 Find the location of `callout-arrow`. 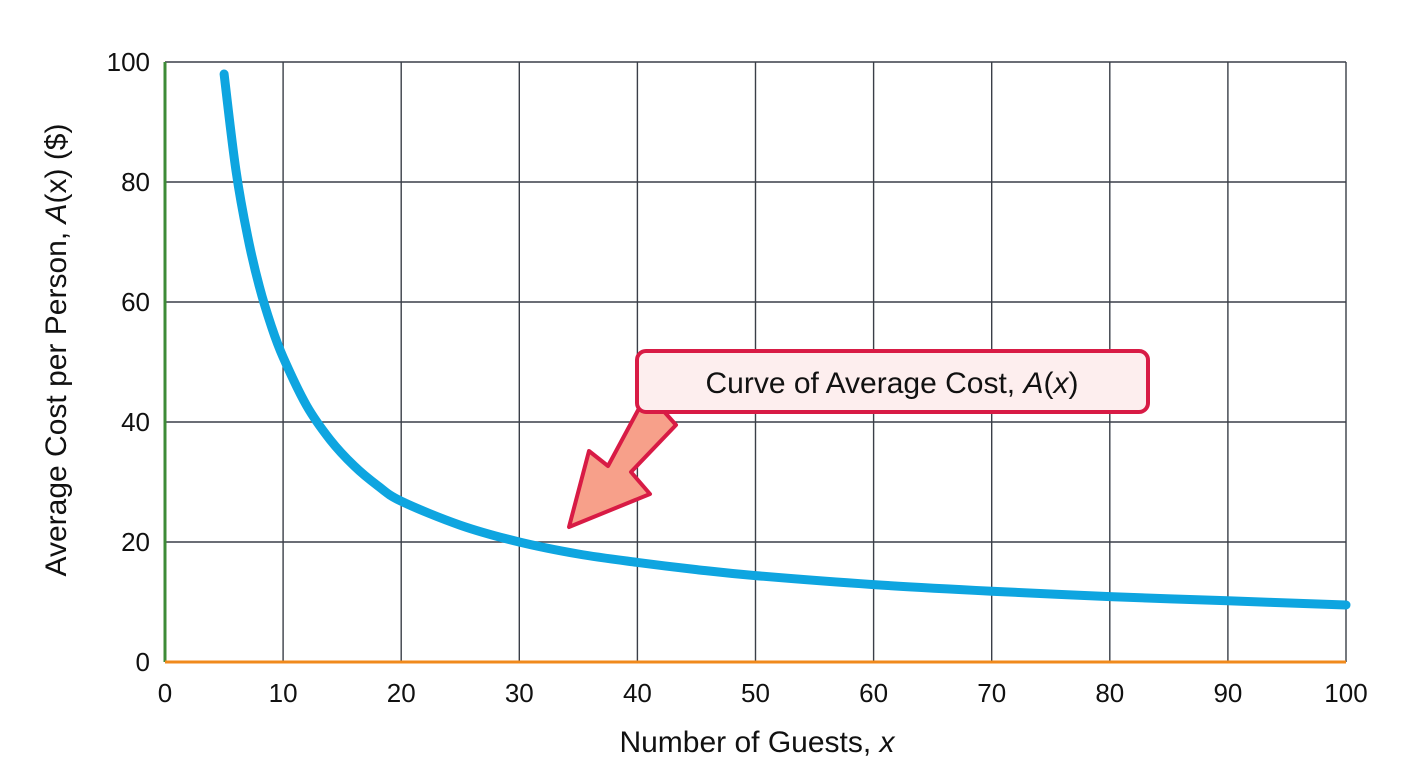

callout-arrow is located at coordinates (622, 464).